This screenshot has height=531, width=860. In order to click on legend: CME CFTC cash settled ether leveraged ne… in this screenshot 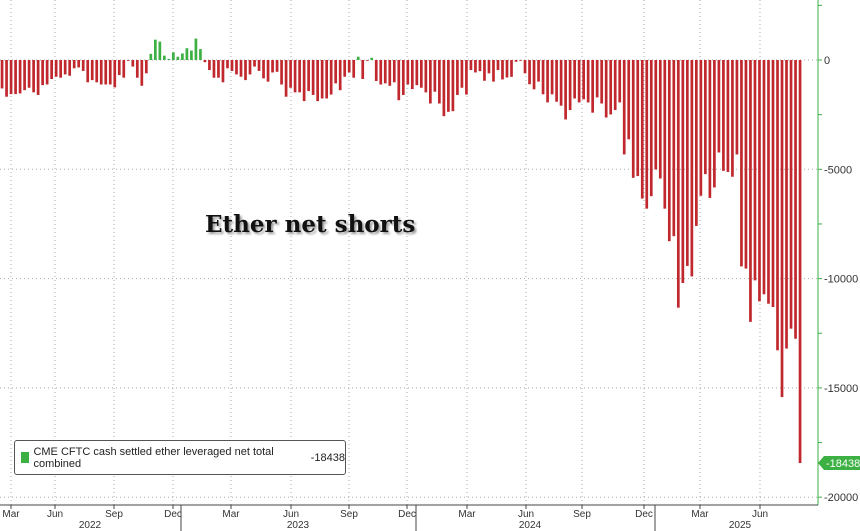, I will do `click(180, 457)`.